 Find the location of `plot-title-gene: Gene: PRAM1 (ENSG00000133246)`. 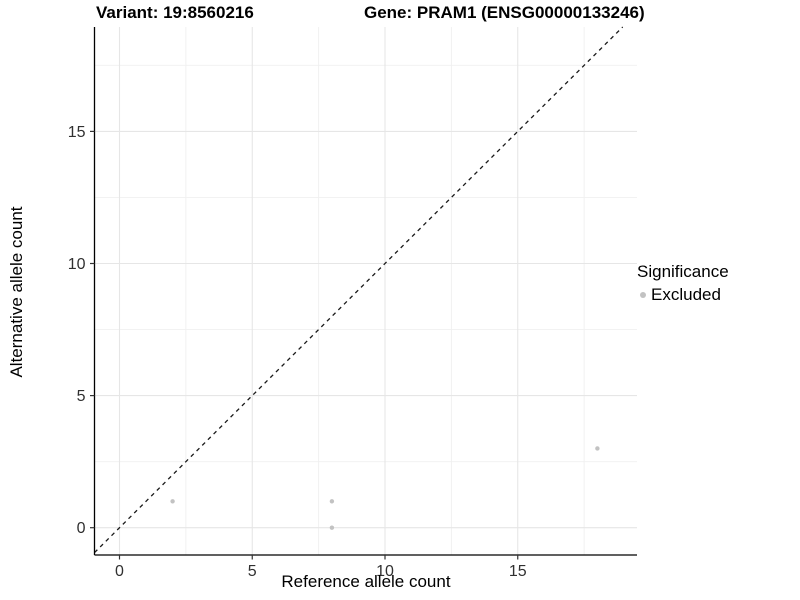

plot-title-gene: Gene: PRAM1 (ENSG00000133246) is located at coordinates (504, 12).